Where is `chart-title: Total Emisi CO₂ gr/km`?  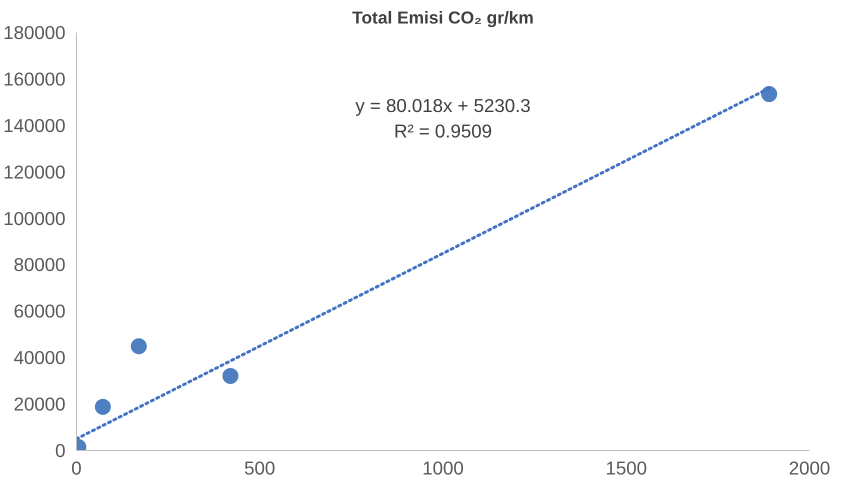
chart-title: Total Emisi CO₂ gr/km is located at coordinates (443, 18).